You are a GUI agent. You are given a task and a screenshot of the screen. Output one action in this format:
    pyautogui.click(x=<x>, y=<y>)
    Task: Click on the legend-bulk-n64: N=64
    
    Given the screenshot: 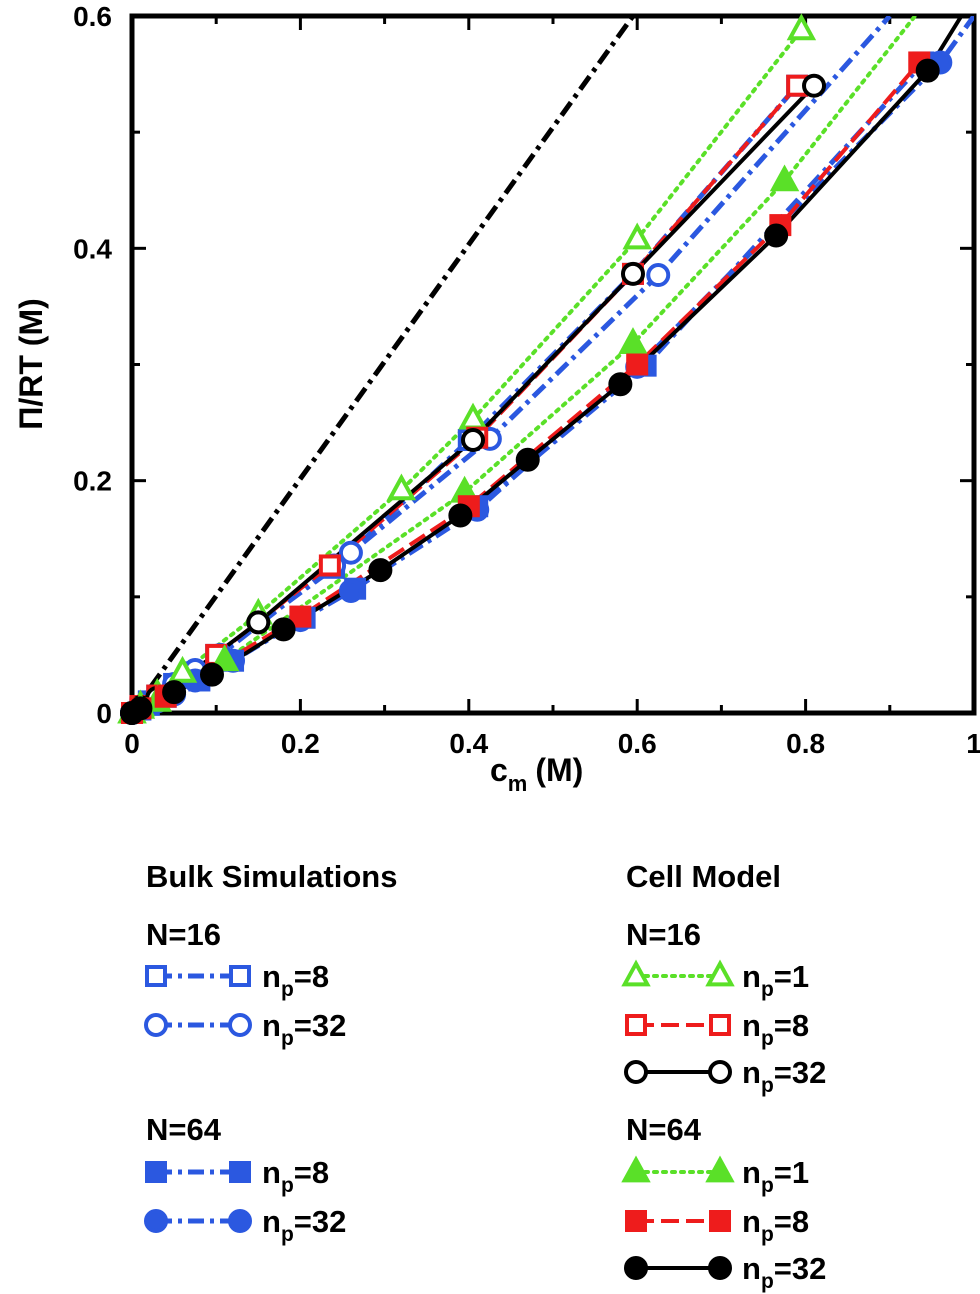 What is the action you would take?
    pyautogui.click(x=184, y=1129)
    